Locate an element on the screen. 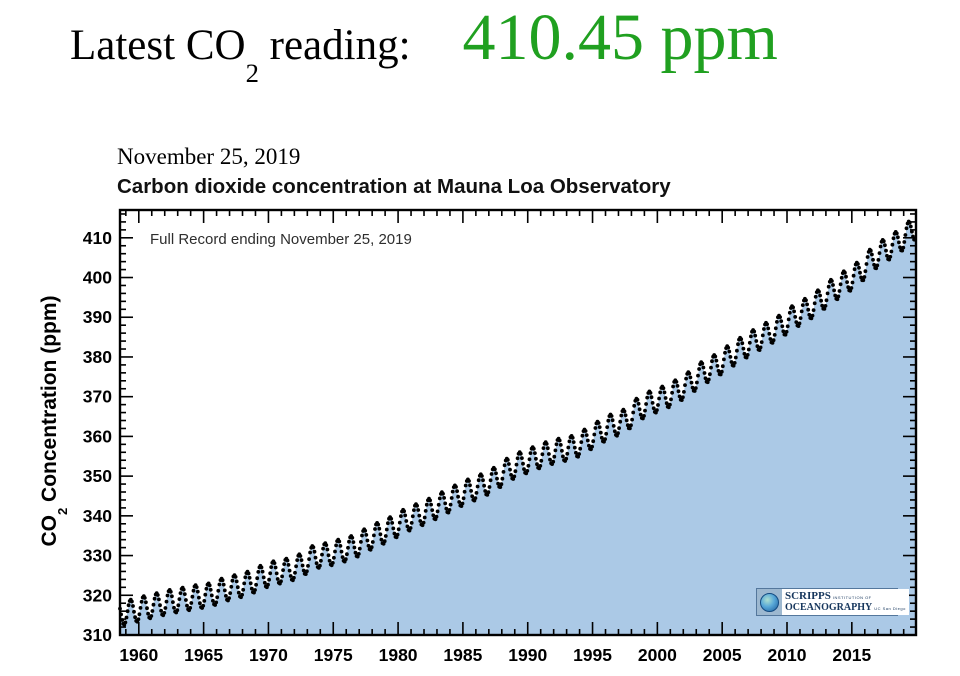  x-tick-label: 2000 is located at coordinates (657, 655).